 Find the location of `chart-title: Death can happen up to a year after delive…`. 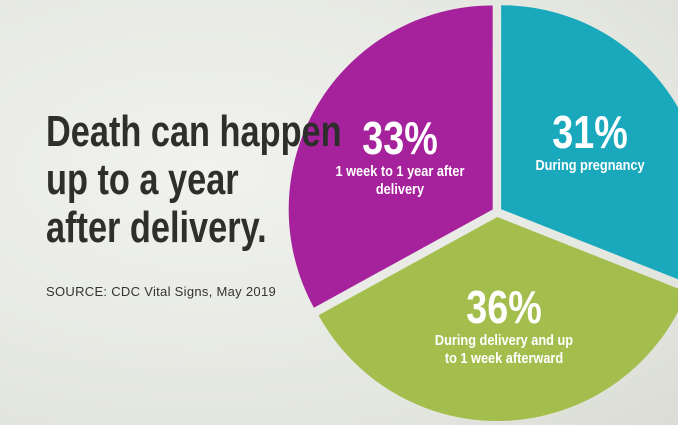

chart-title: Death can happen up to a year after delive… is located at coordinates (194, 180).